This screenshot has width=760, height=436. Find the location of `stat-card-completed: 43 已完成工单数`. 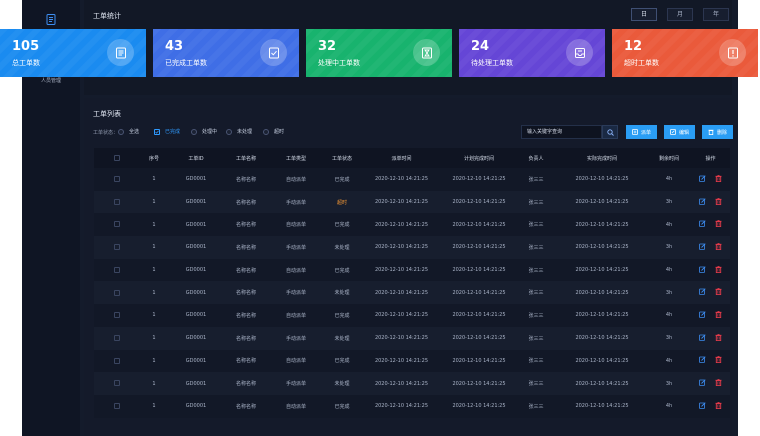

stat-card-completed: 43 已完成工单数 is located at coordinates (226, 53).